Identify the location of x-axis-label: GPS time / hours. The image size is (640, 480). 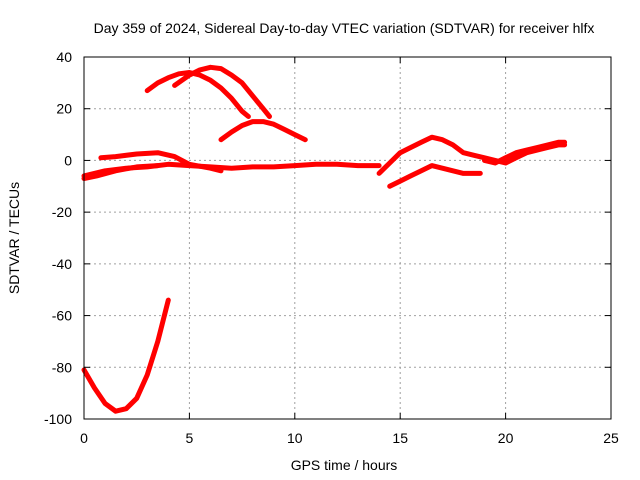
(344, 465).